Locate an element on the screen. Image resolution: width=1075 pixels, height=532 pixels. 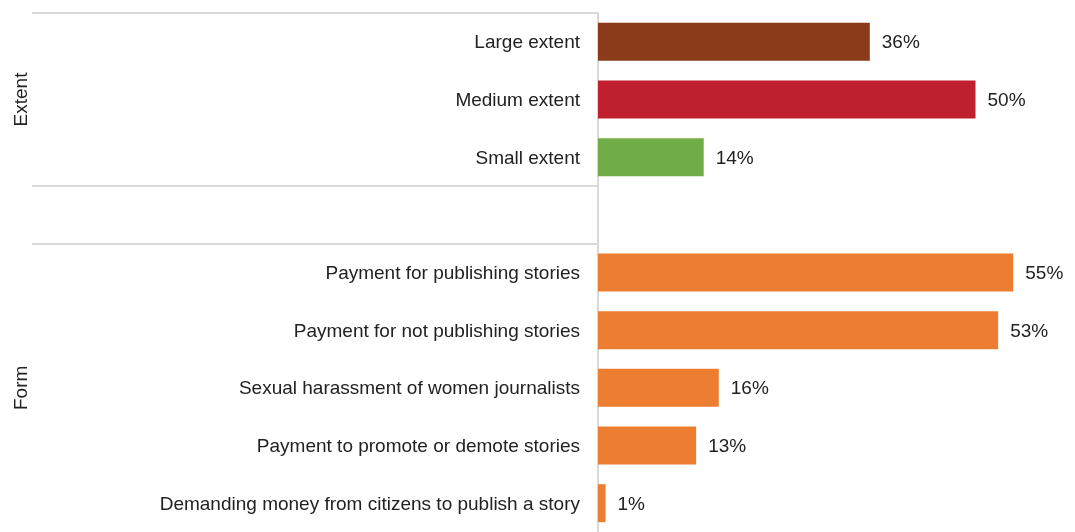
y-tick-label: Payment for publishing stories is located at coordinates (452, 272).